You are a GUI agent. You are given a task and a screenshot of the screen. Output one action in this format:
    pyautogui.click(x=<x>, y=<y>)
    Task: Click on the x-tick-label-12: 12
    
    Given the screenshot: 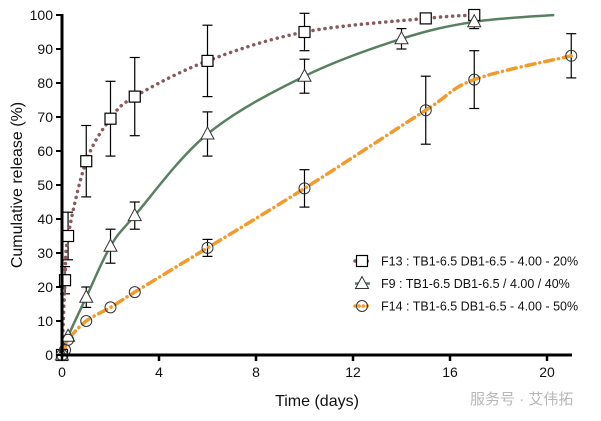 What is the action you would take?
    pyautogui.click(x=353, y=372)
    